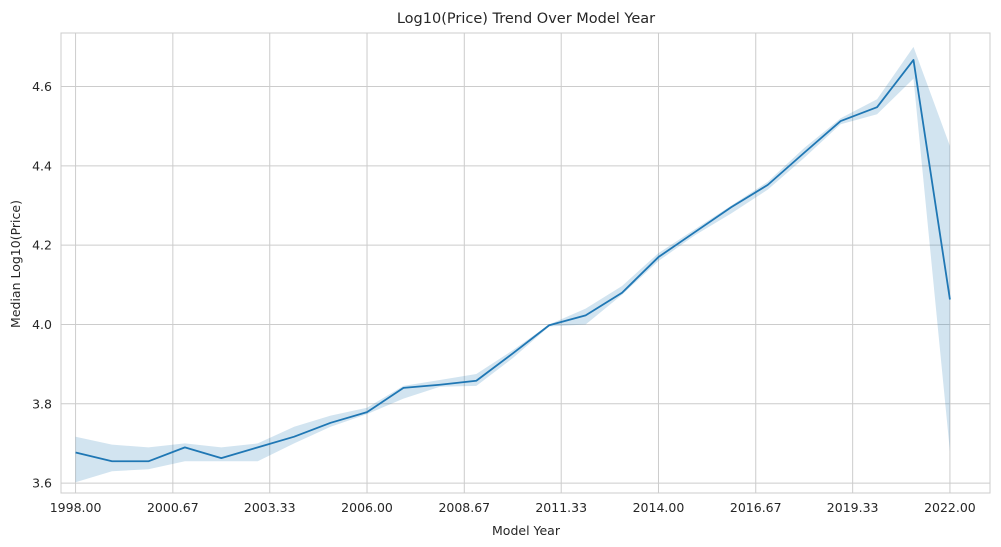  What do you see at coordinates (464, 507) in the screenshot?
I see `x-tick-label: 2008.67` at bounding box center [464, 507].